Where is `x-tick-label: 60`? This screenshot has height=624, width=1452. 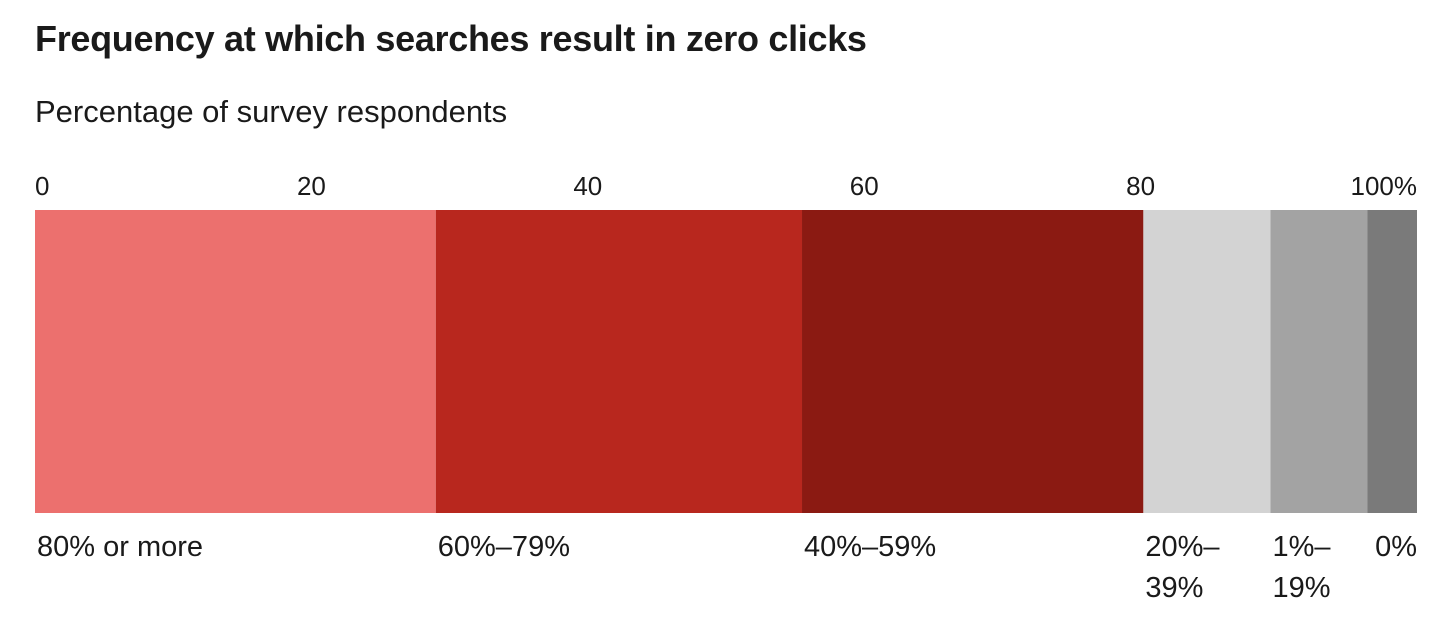
x-tick-label: 60 is located at coordinates (864, 186).